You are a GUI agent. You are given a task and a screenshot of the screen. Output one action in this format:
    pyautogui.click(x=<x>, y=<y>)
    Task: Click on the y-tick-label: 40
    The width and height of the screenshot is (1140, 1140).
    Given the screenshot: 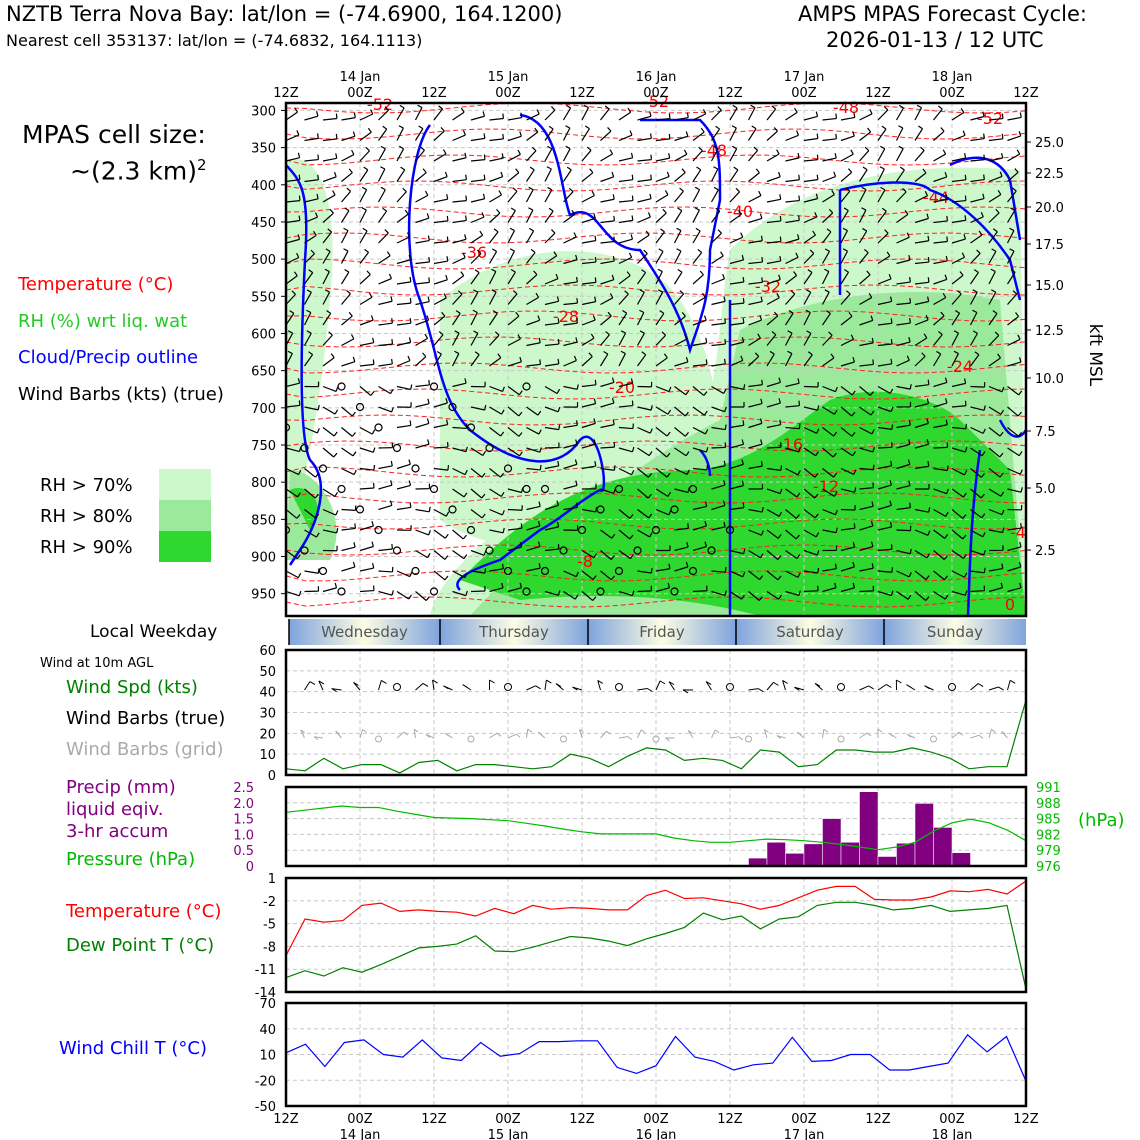 What is the action you would take?
    pyautogui.click(x=267, y=1030)
    